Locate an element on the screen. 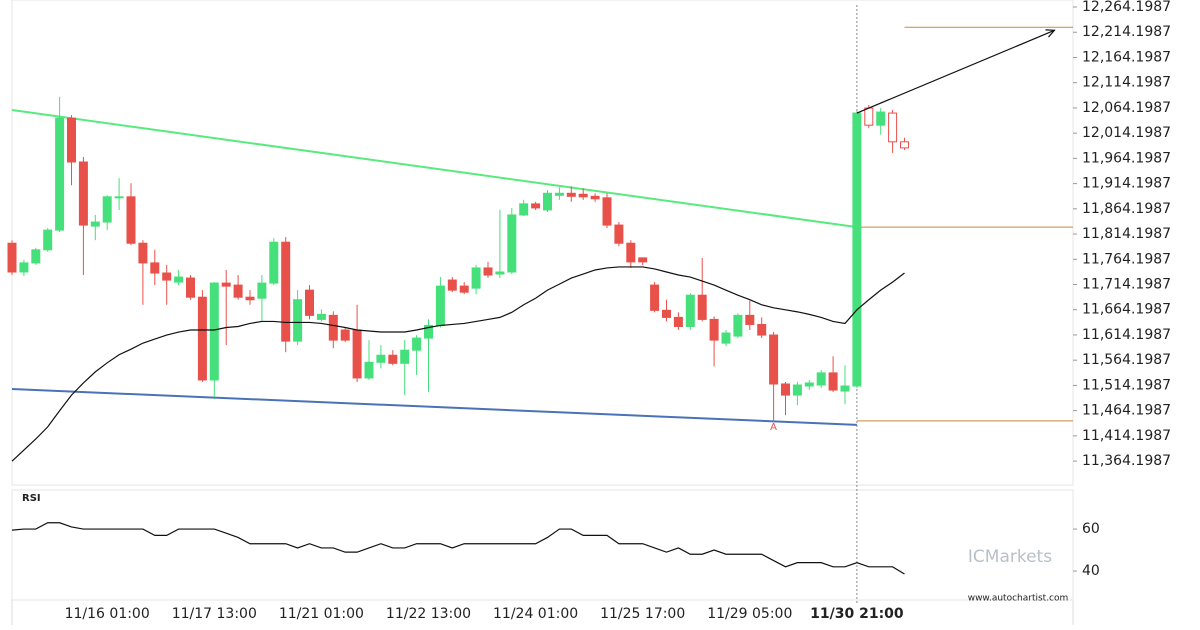  x-tick-label: 11/16 01:00 is located at coordinates (107, 614).